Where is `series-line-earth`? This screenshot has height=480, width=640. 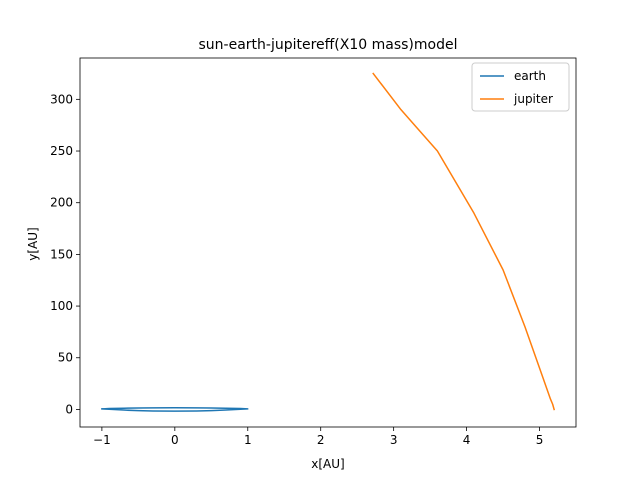
series-line-earth is located at coordinates (175, 409).